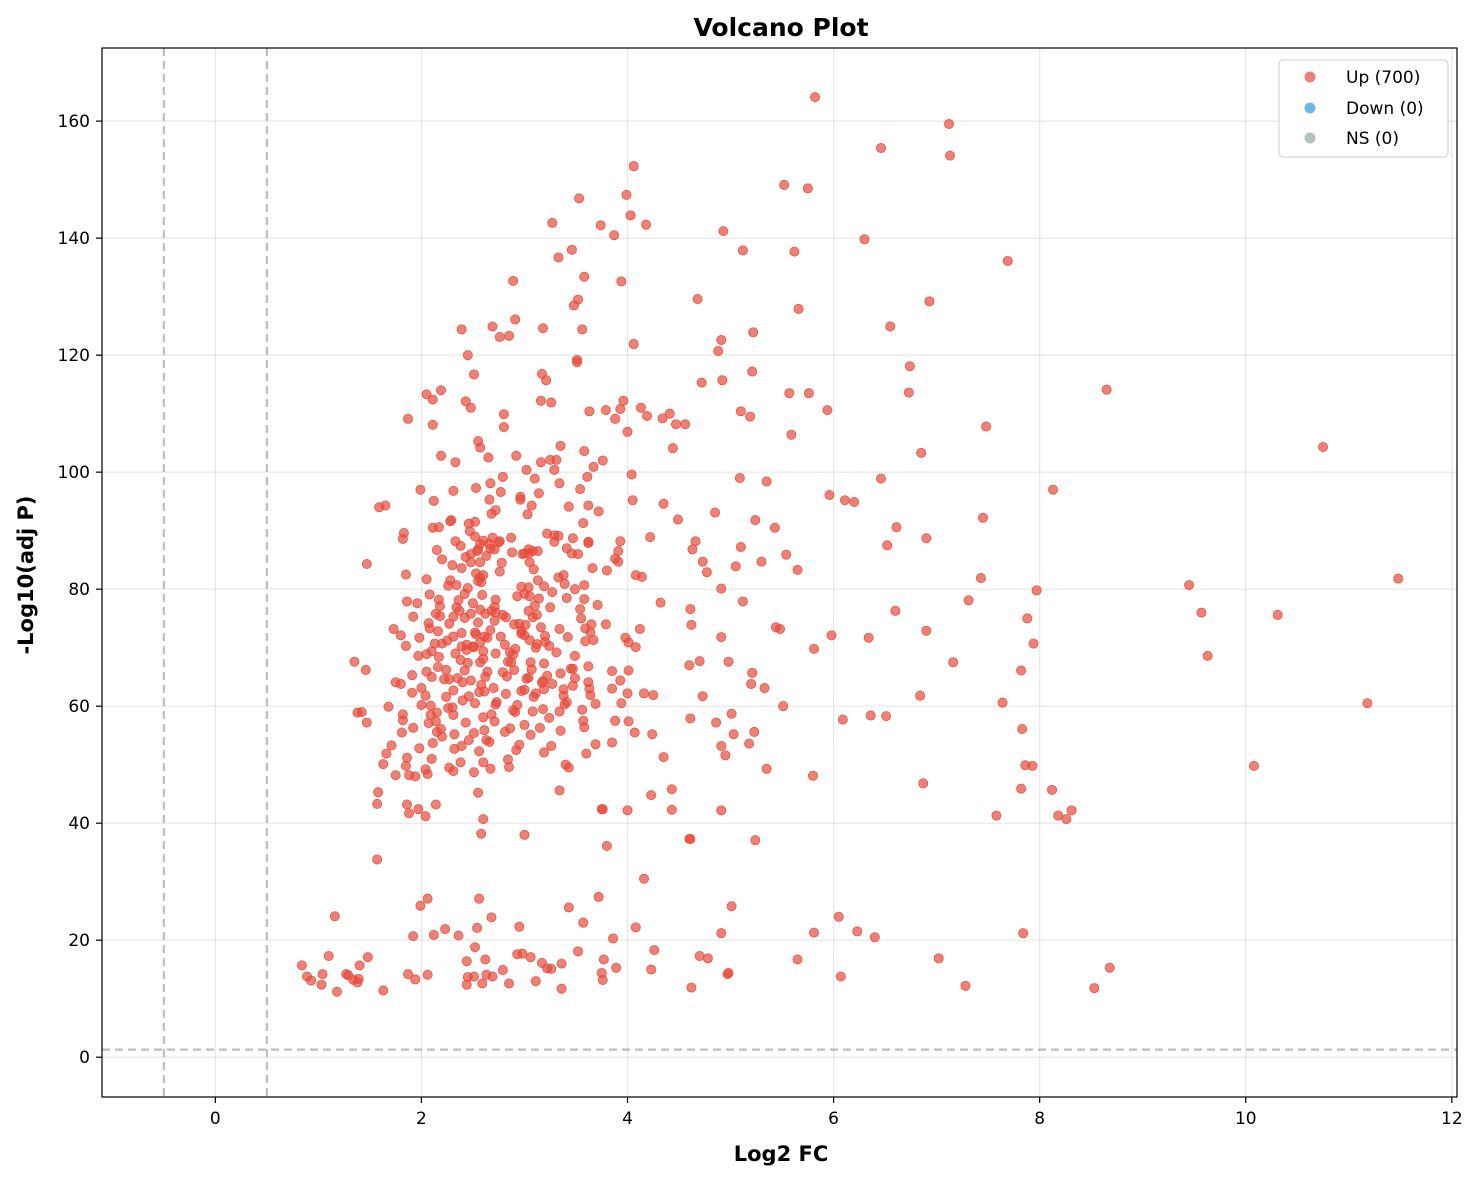  What do you see at coordinates (1039, 1119) in the screenshot?
I see `x-tick-label: 8` at bounding box center [1039, 1119].